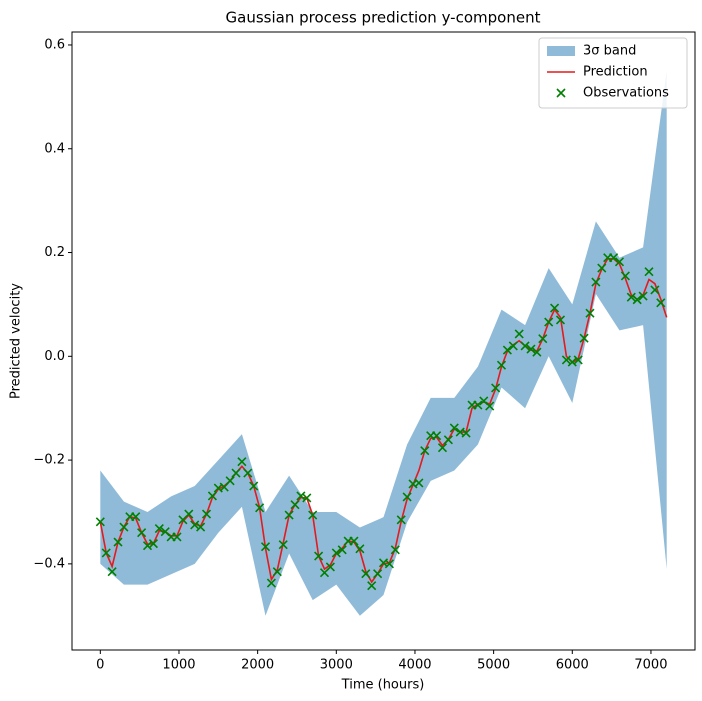 The width and height of the screenshot is (702, 701). What do you see at coordinates (615, 72) in the screenshot?
I see `legend-label: Prediction` at bounding box center [615, 72].